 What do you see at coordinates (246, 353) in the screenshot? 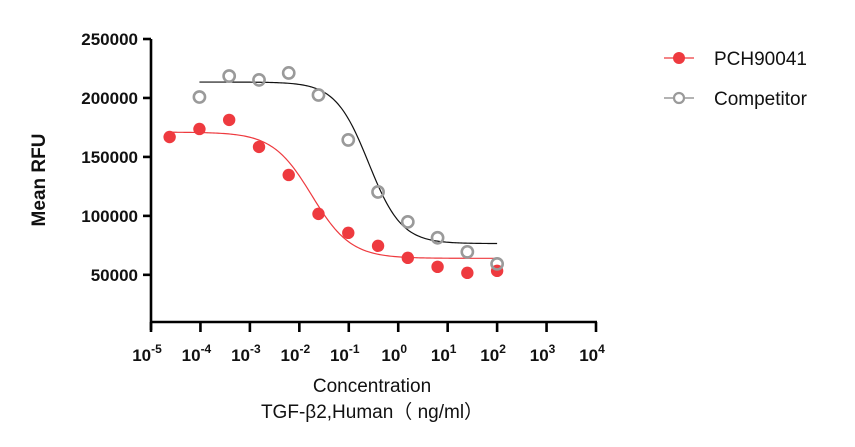
I see `x-tick-label: 10⁻³` at bounding box center [246, 353].